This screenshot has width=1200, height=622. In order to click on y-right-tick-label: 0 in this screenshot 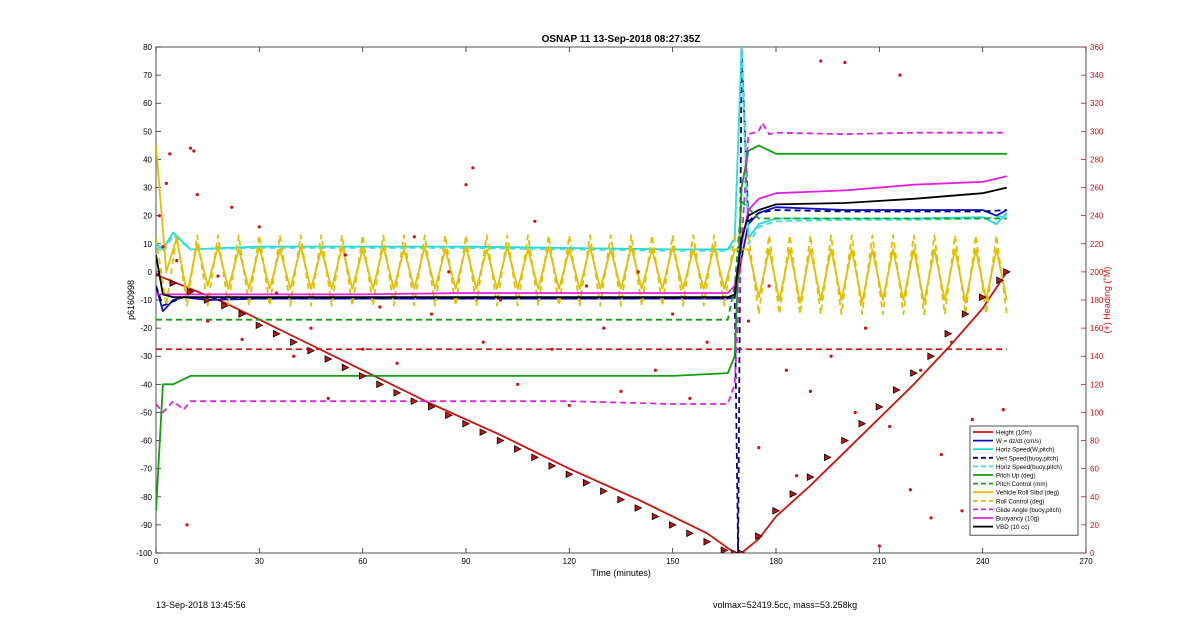, I will do `click(1092, 553)`.